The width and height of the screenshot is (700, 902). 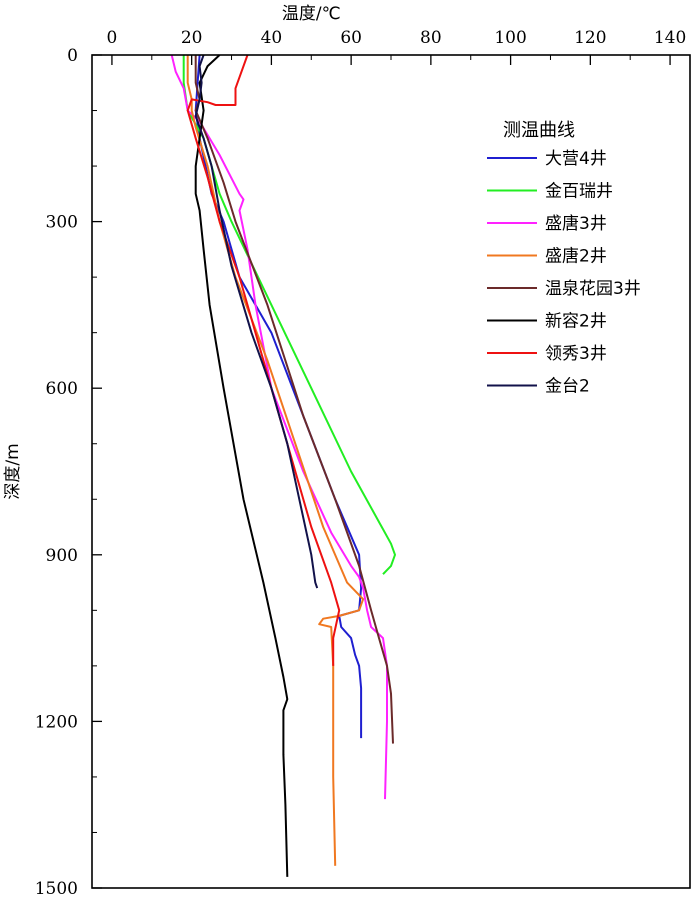 I want to click on legend-label: 盛唐2井, so click(x=576, y=256).